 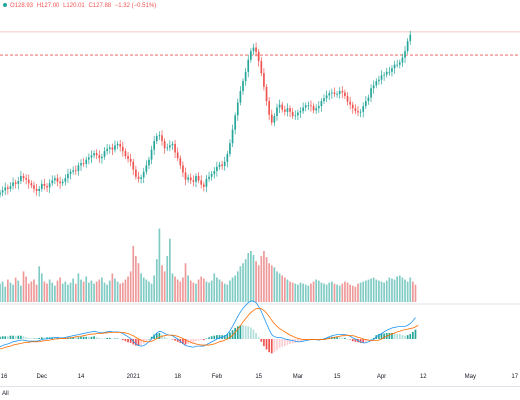 What do you see at coordinates (5, 5) in the screenshot?
I see `status-dot-icon` at bounding box center [5, 5].